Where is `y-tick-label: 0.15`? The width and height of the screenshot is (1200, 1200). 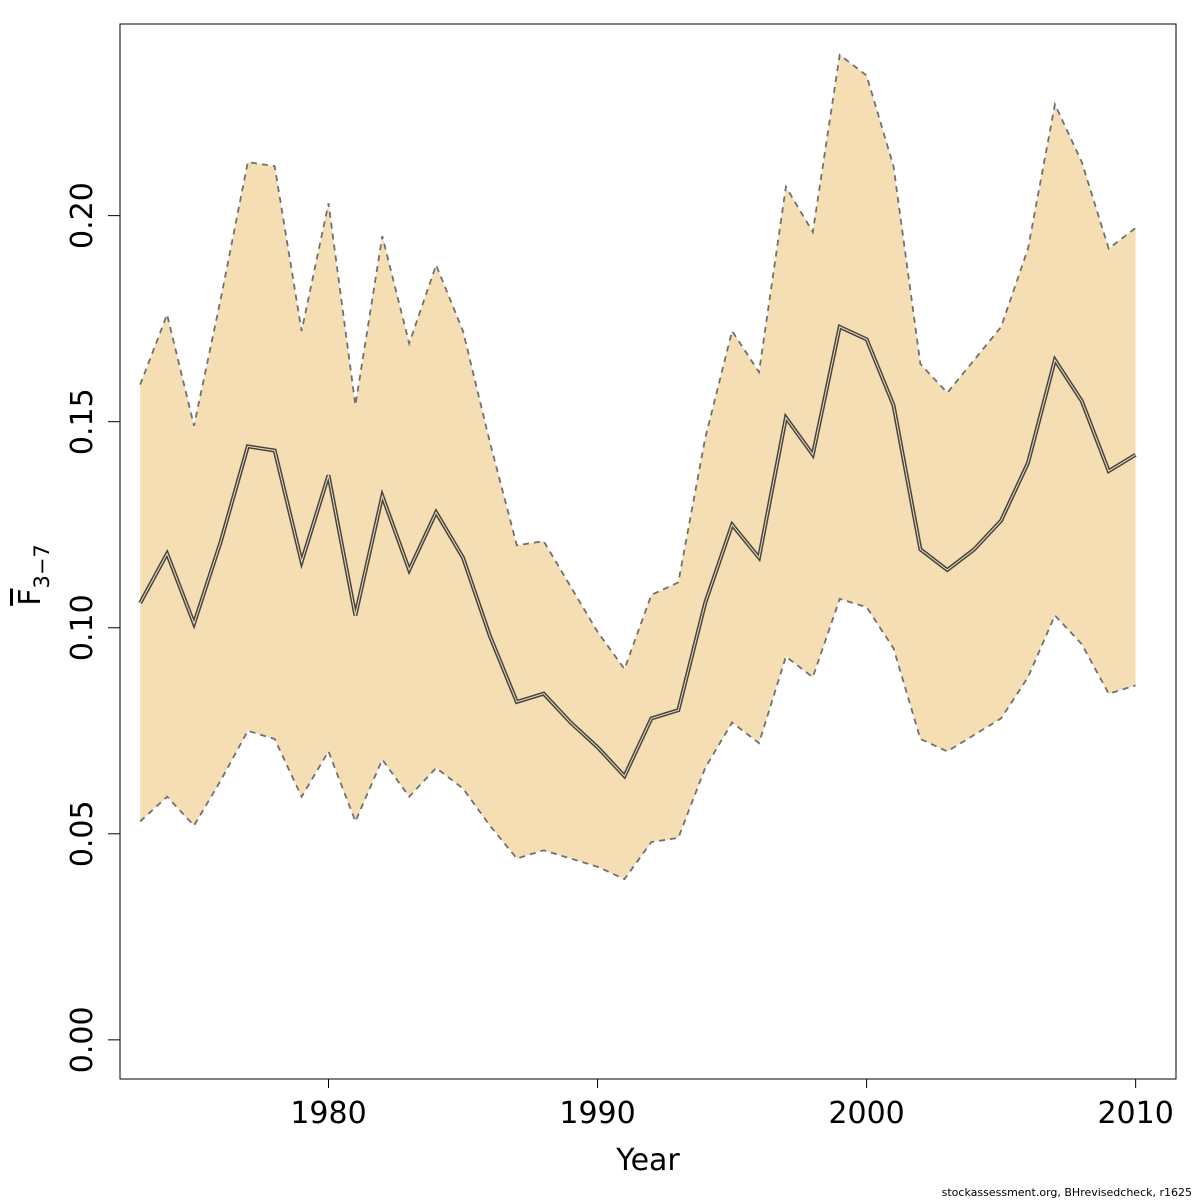 y-tick-label: 0.15 is located at coordinates (82, 421).